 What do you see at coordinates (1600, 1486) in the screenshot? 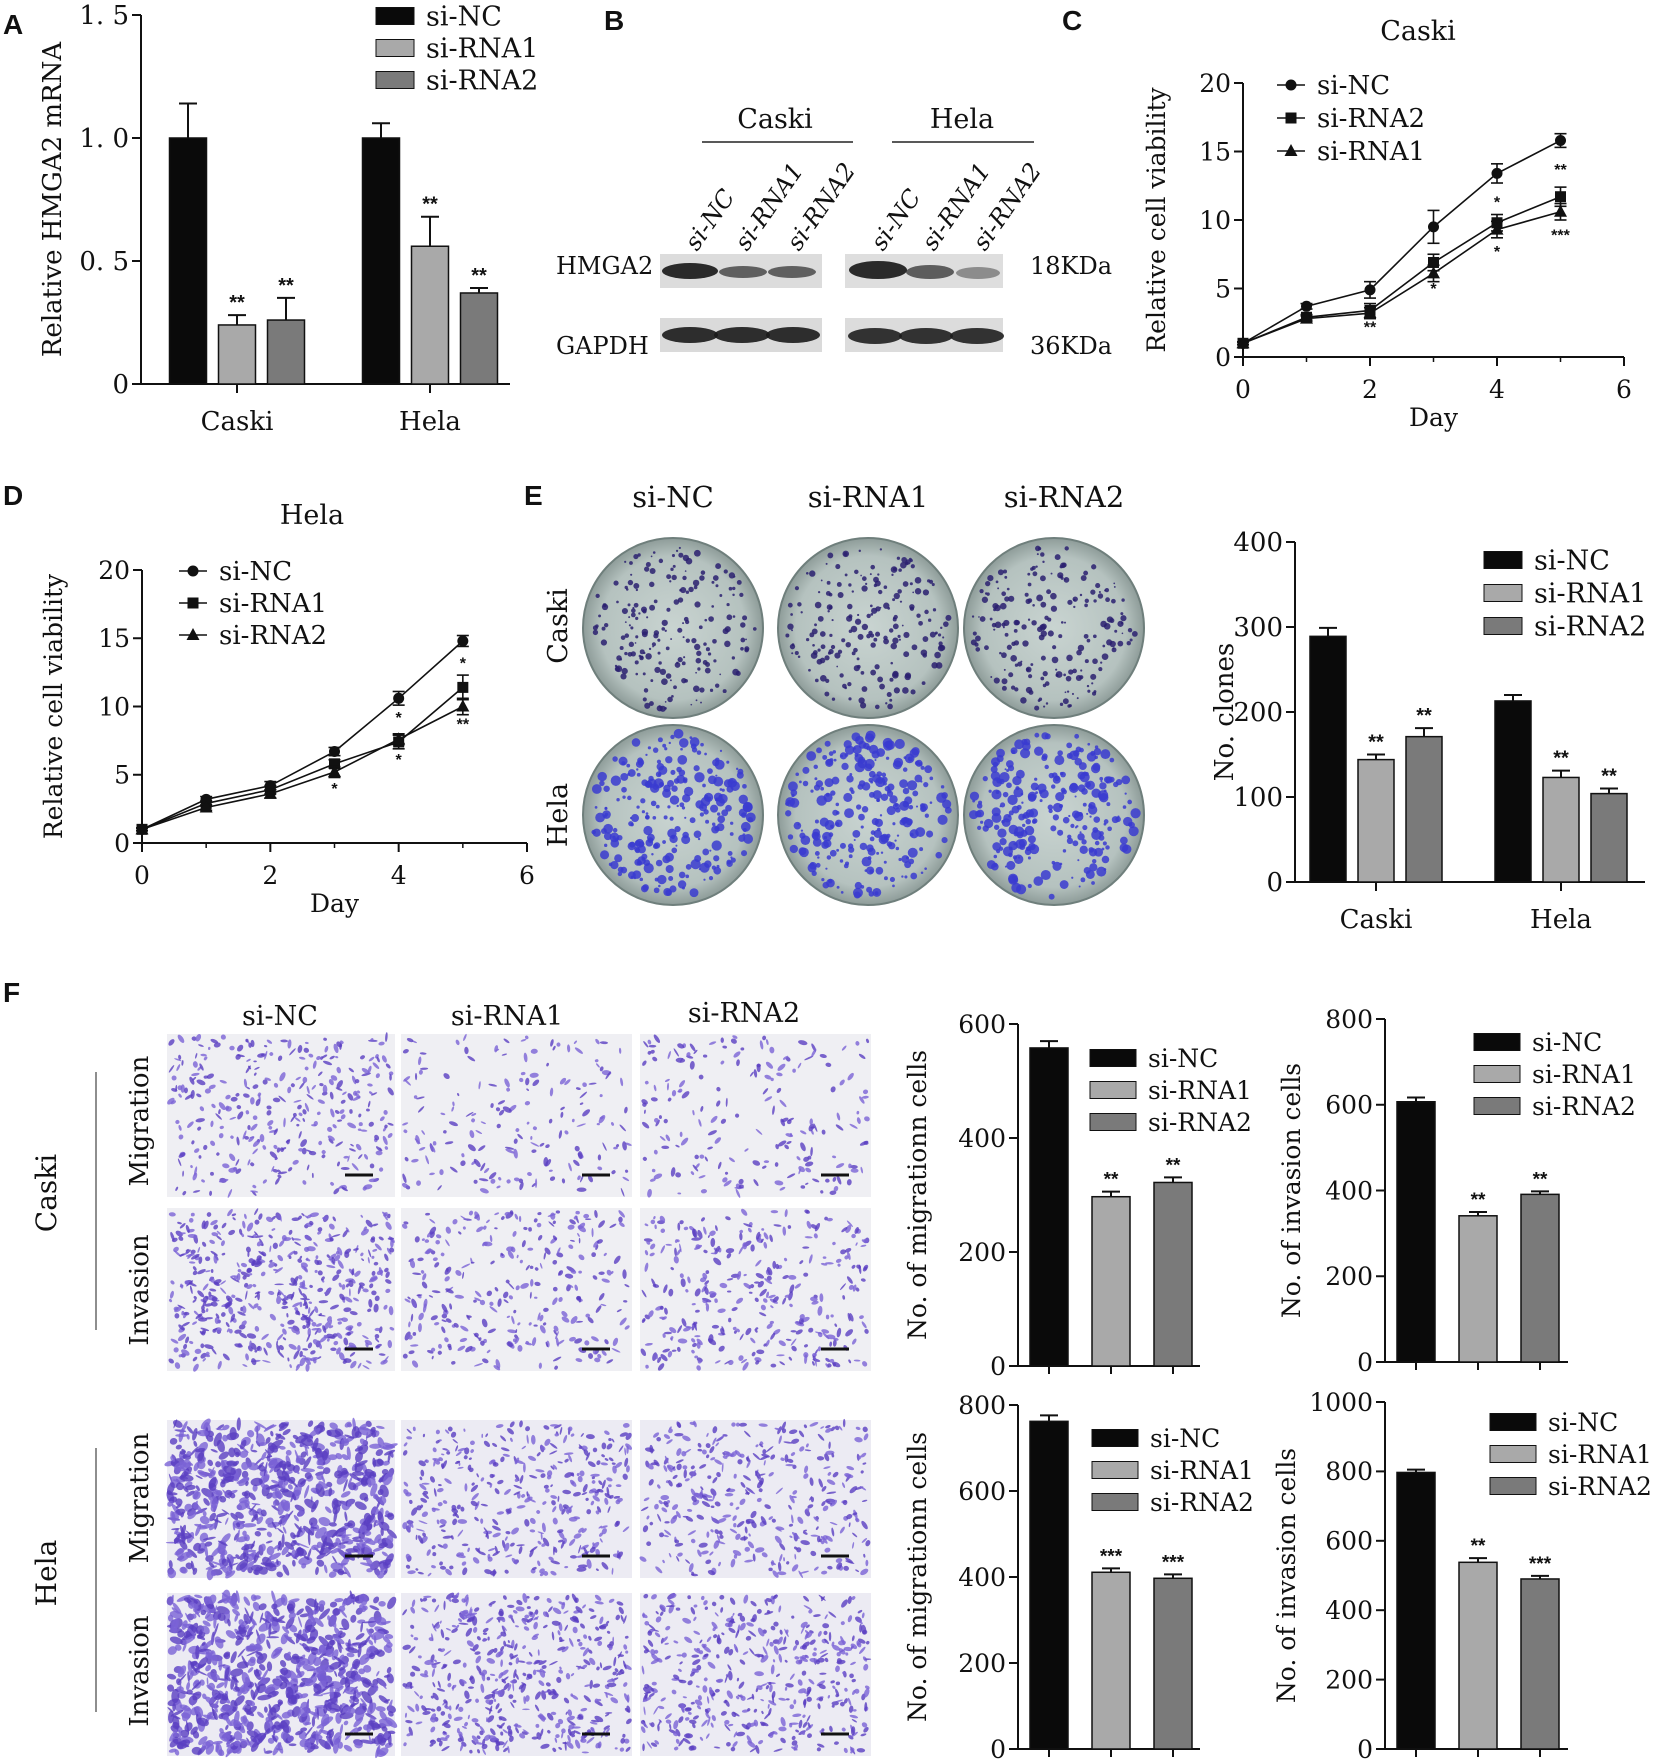
I see `legend-label: si-RNA2` at bounding box center [1600, 1486].